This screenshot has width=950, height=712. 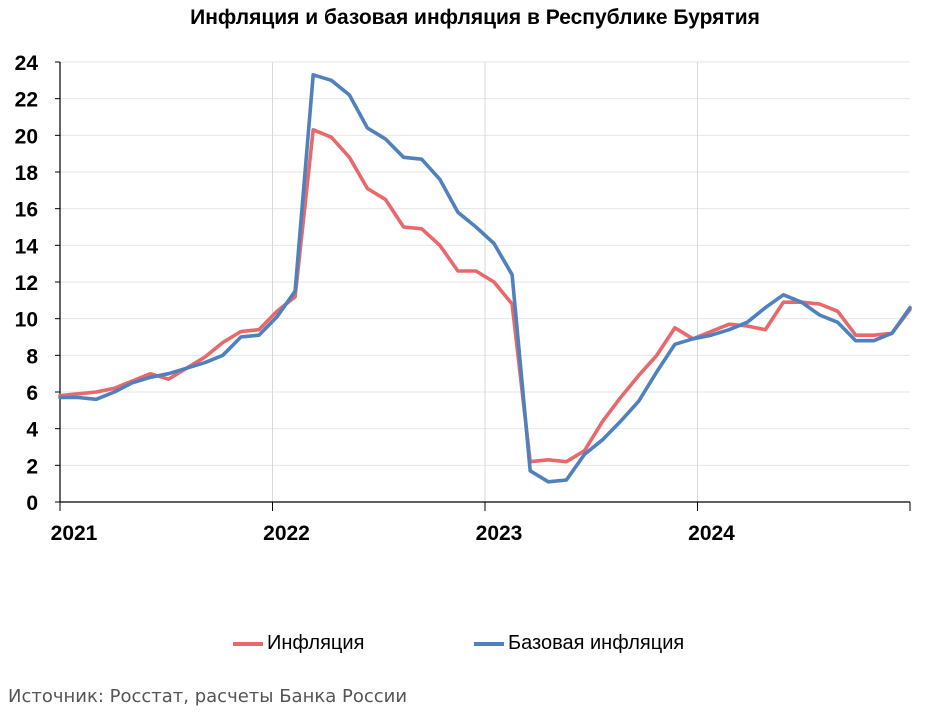 What do you see at coordinates (74, 533) in the screenshot?
I see `x-tick-label: 2021` at bounding box center [74, 533].